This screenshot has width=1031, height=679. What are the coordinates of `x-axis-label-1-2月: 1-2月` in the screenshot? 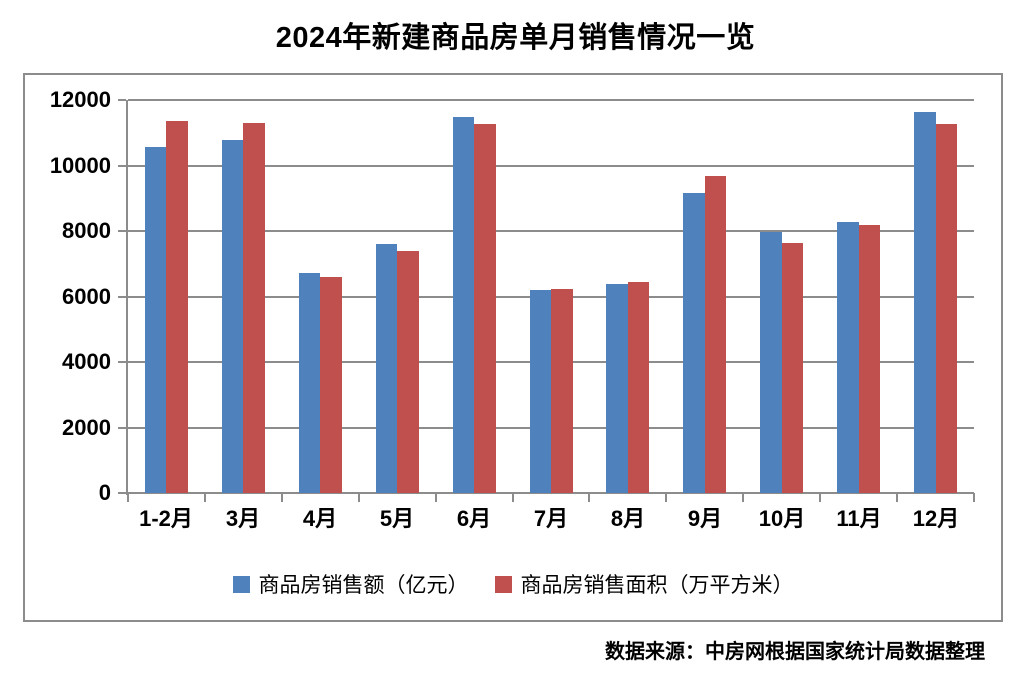 It's located at (166, 518).